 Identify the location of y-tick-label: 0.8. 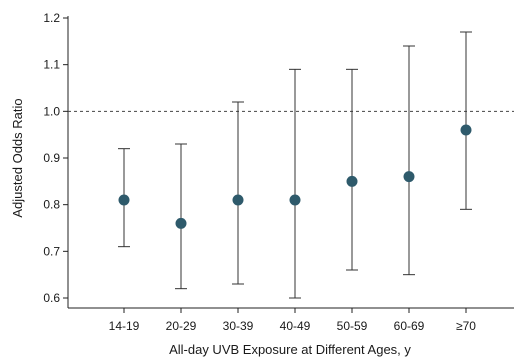
(51, 205).